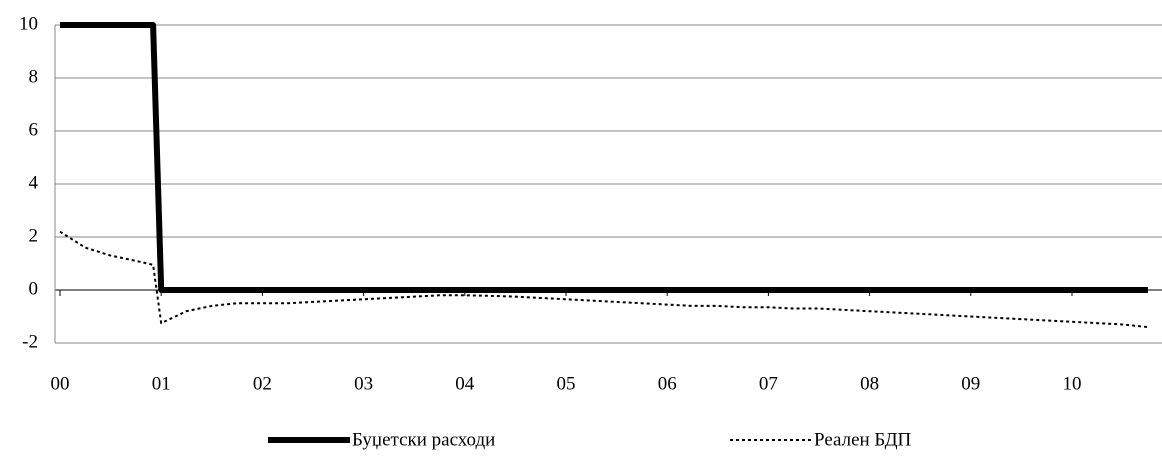 This screenshot has width=1162, height=462. I want to click on x-tick-label: 05, so click(566, 383).